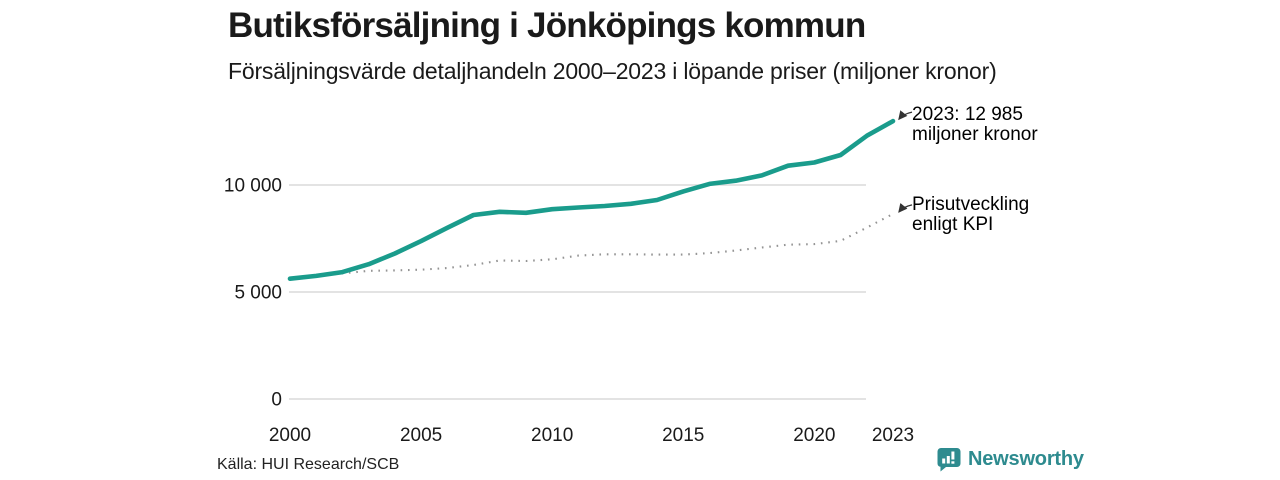 The width and height of the screenshot is (1280, 480). Describe the element at coordinates (893, 435) in the screenshot. I see `svg-text: 2023` at that location.